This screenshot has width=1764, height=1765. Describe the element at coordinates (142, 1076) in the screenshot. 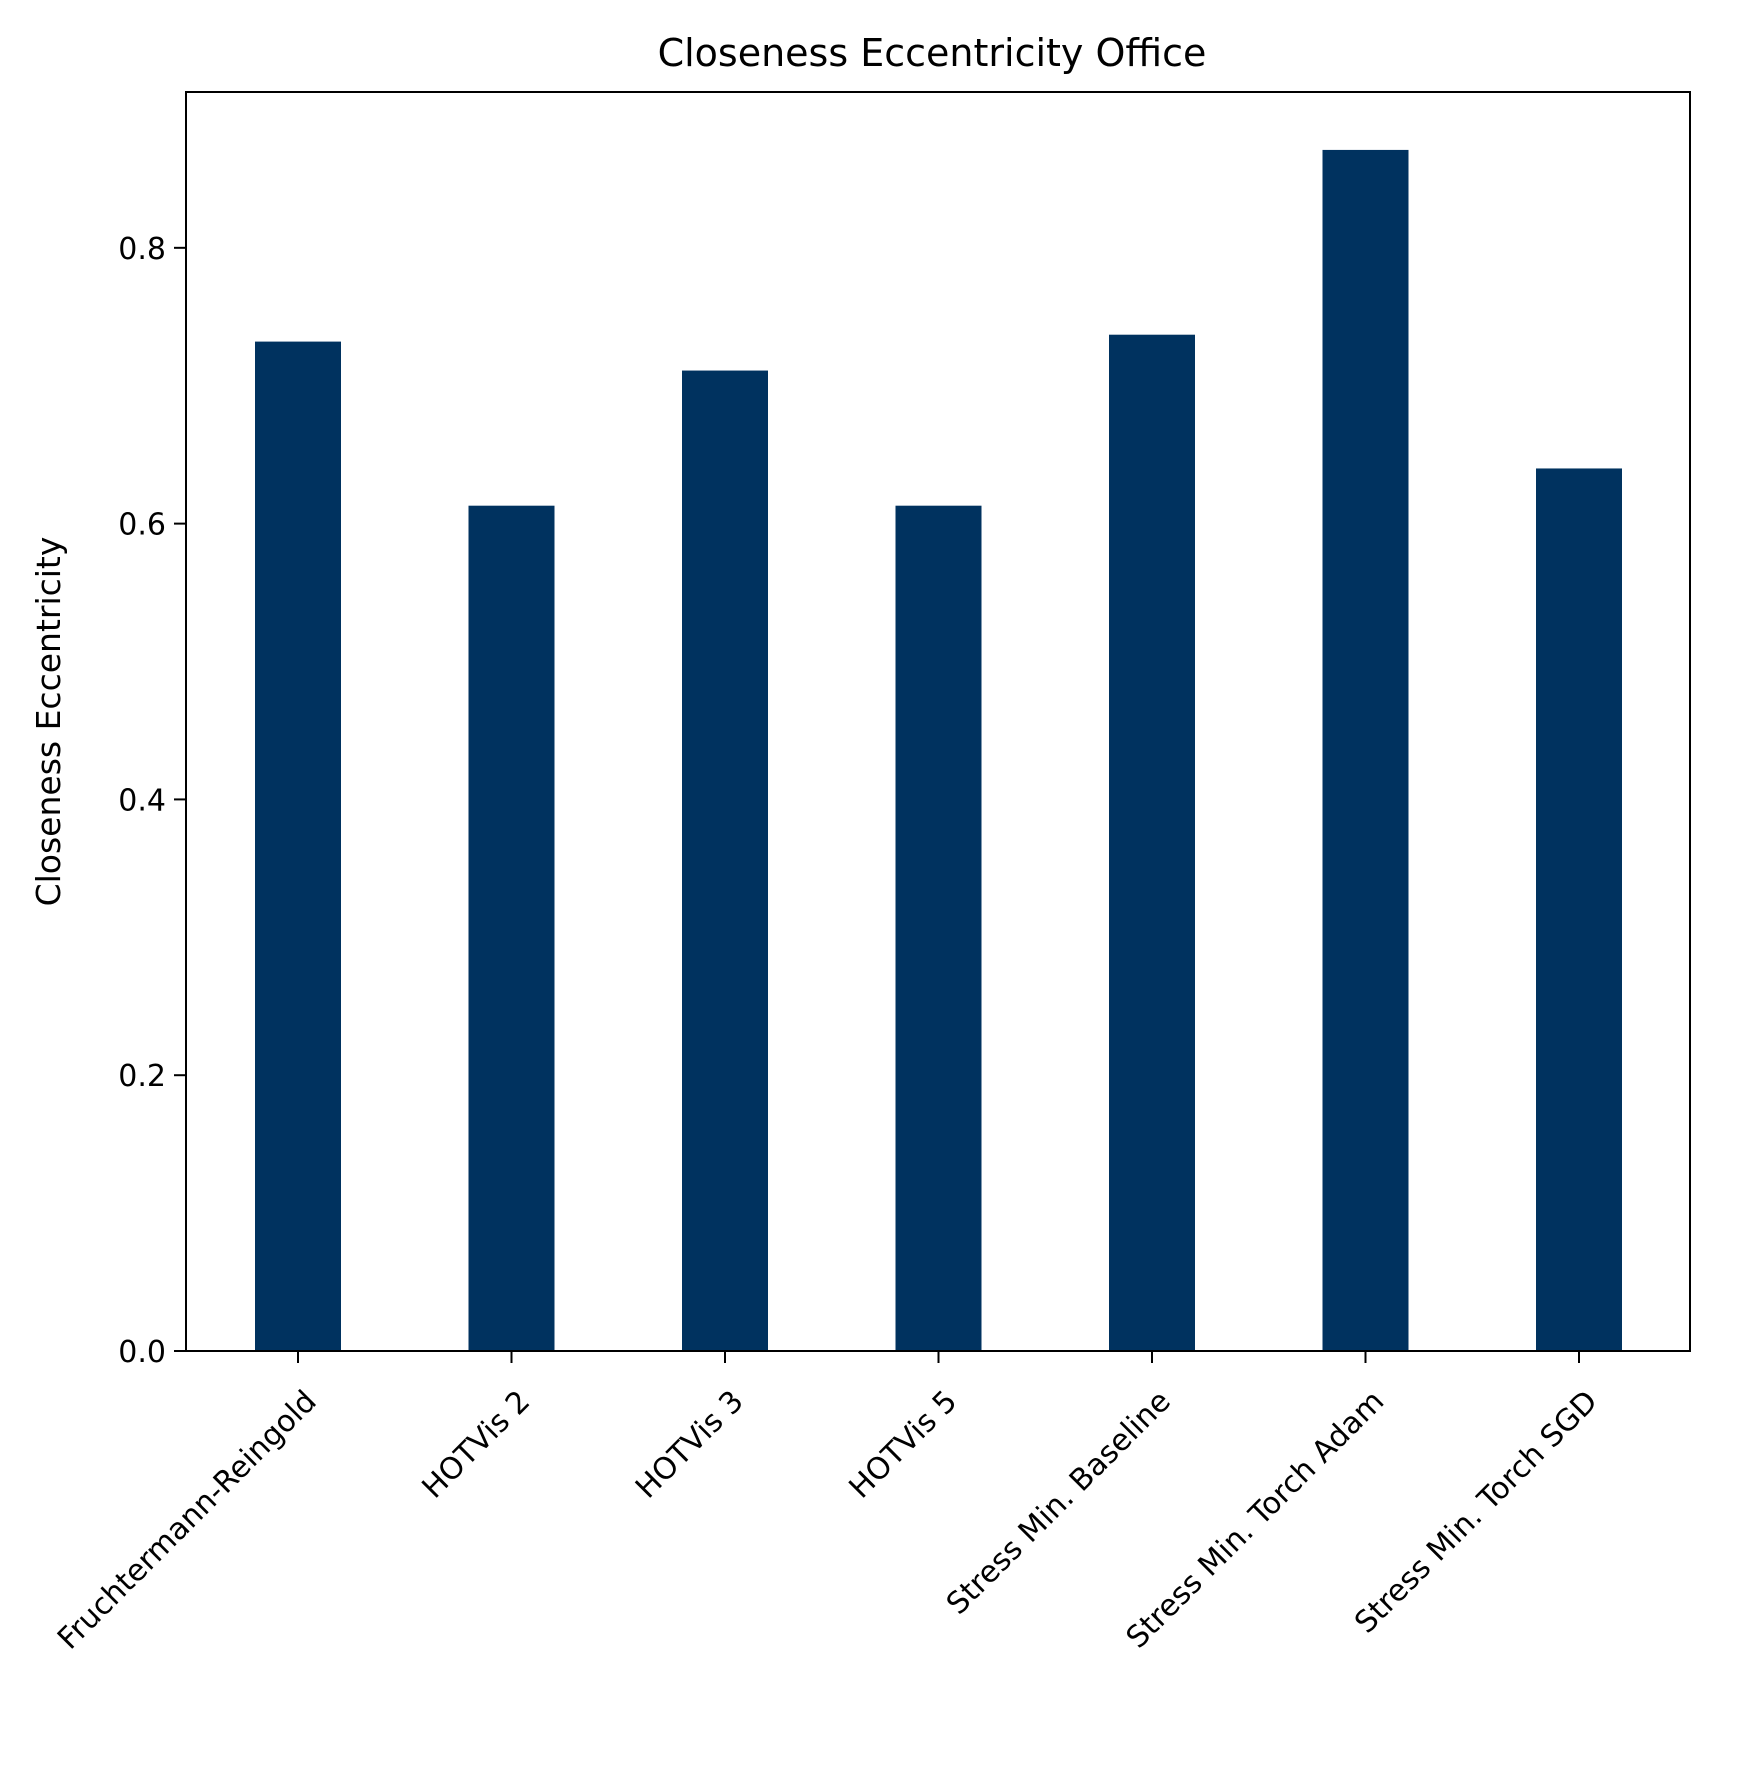

I see `y-tick-label: 0.2` at that location.